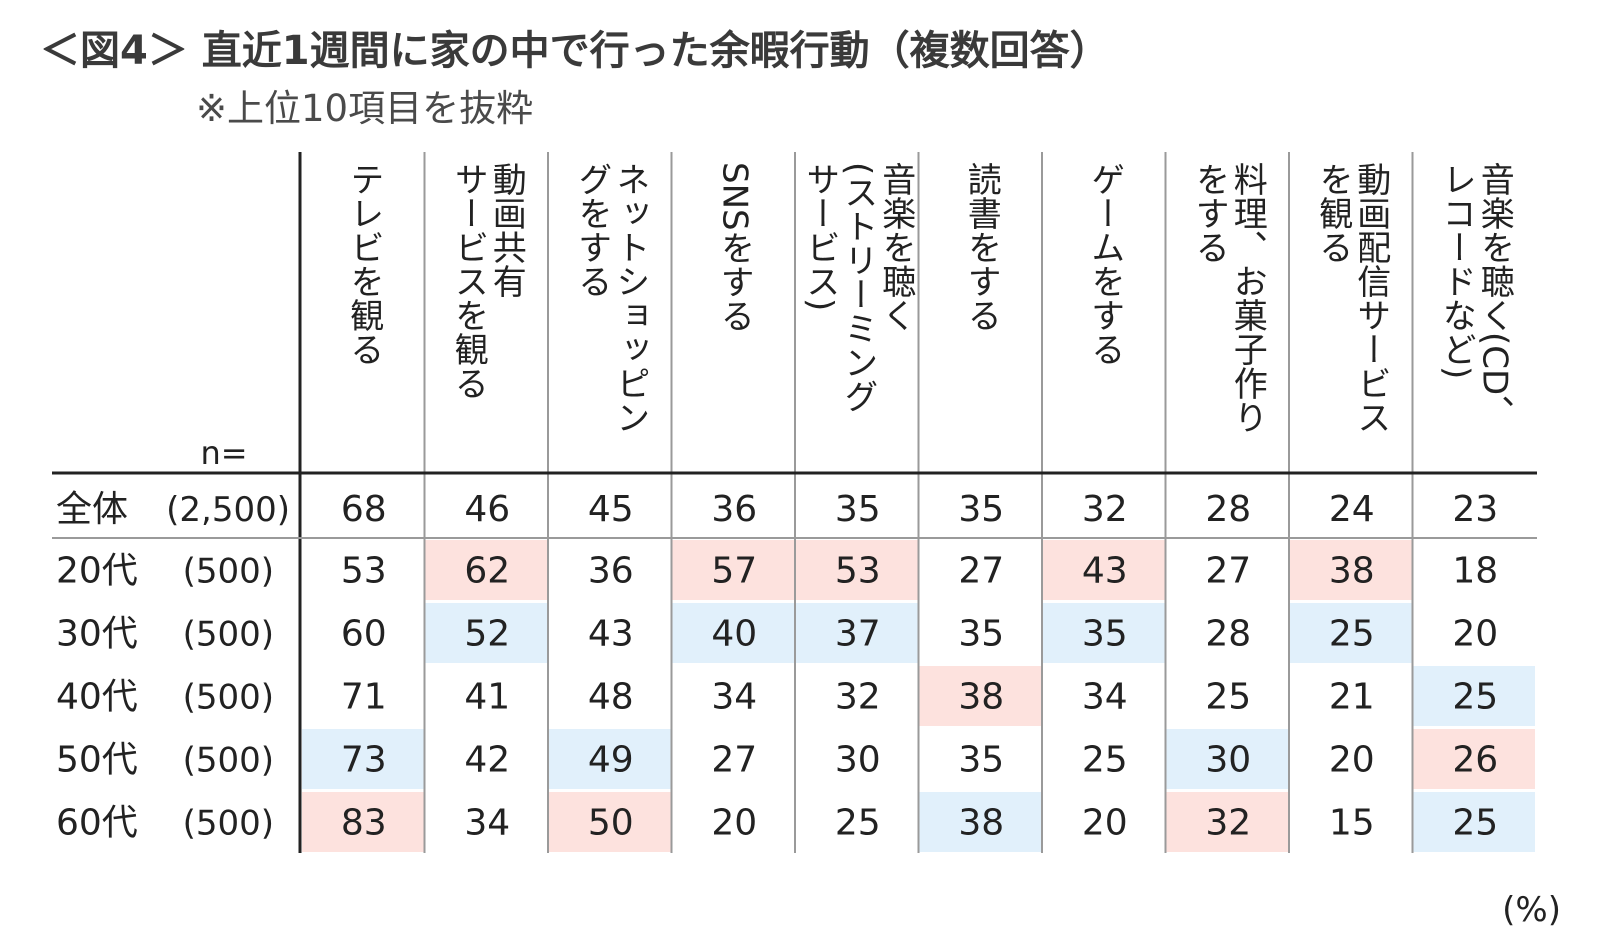 The image size is (1613, 950). I want to click on value-label: 23, so click(1475, 509).